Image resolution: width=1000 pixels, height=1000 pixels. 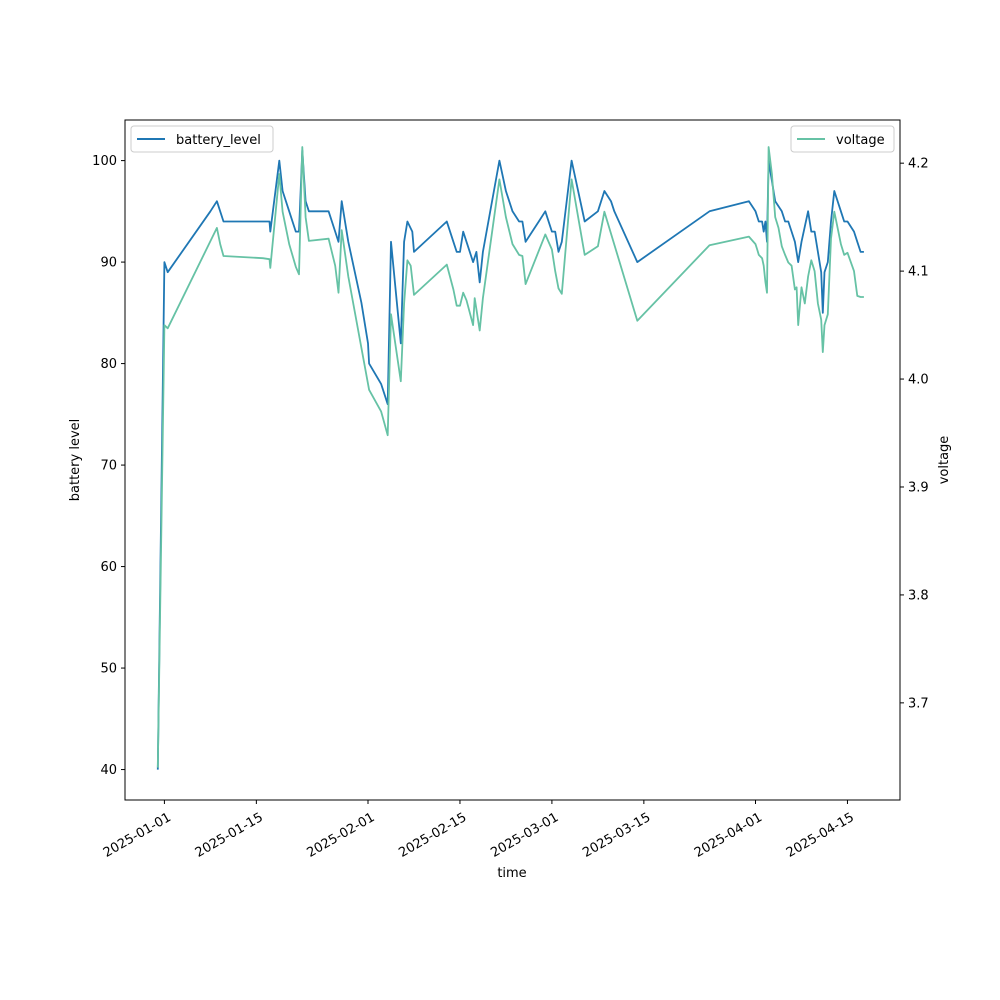 I want to click on y-tick-label: 50, so click(x=108, y=669).